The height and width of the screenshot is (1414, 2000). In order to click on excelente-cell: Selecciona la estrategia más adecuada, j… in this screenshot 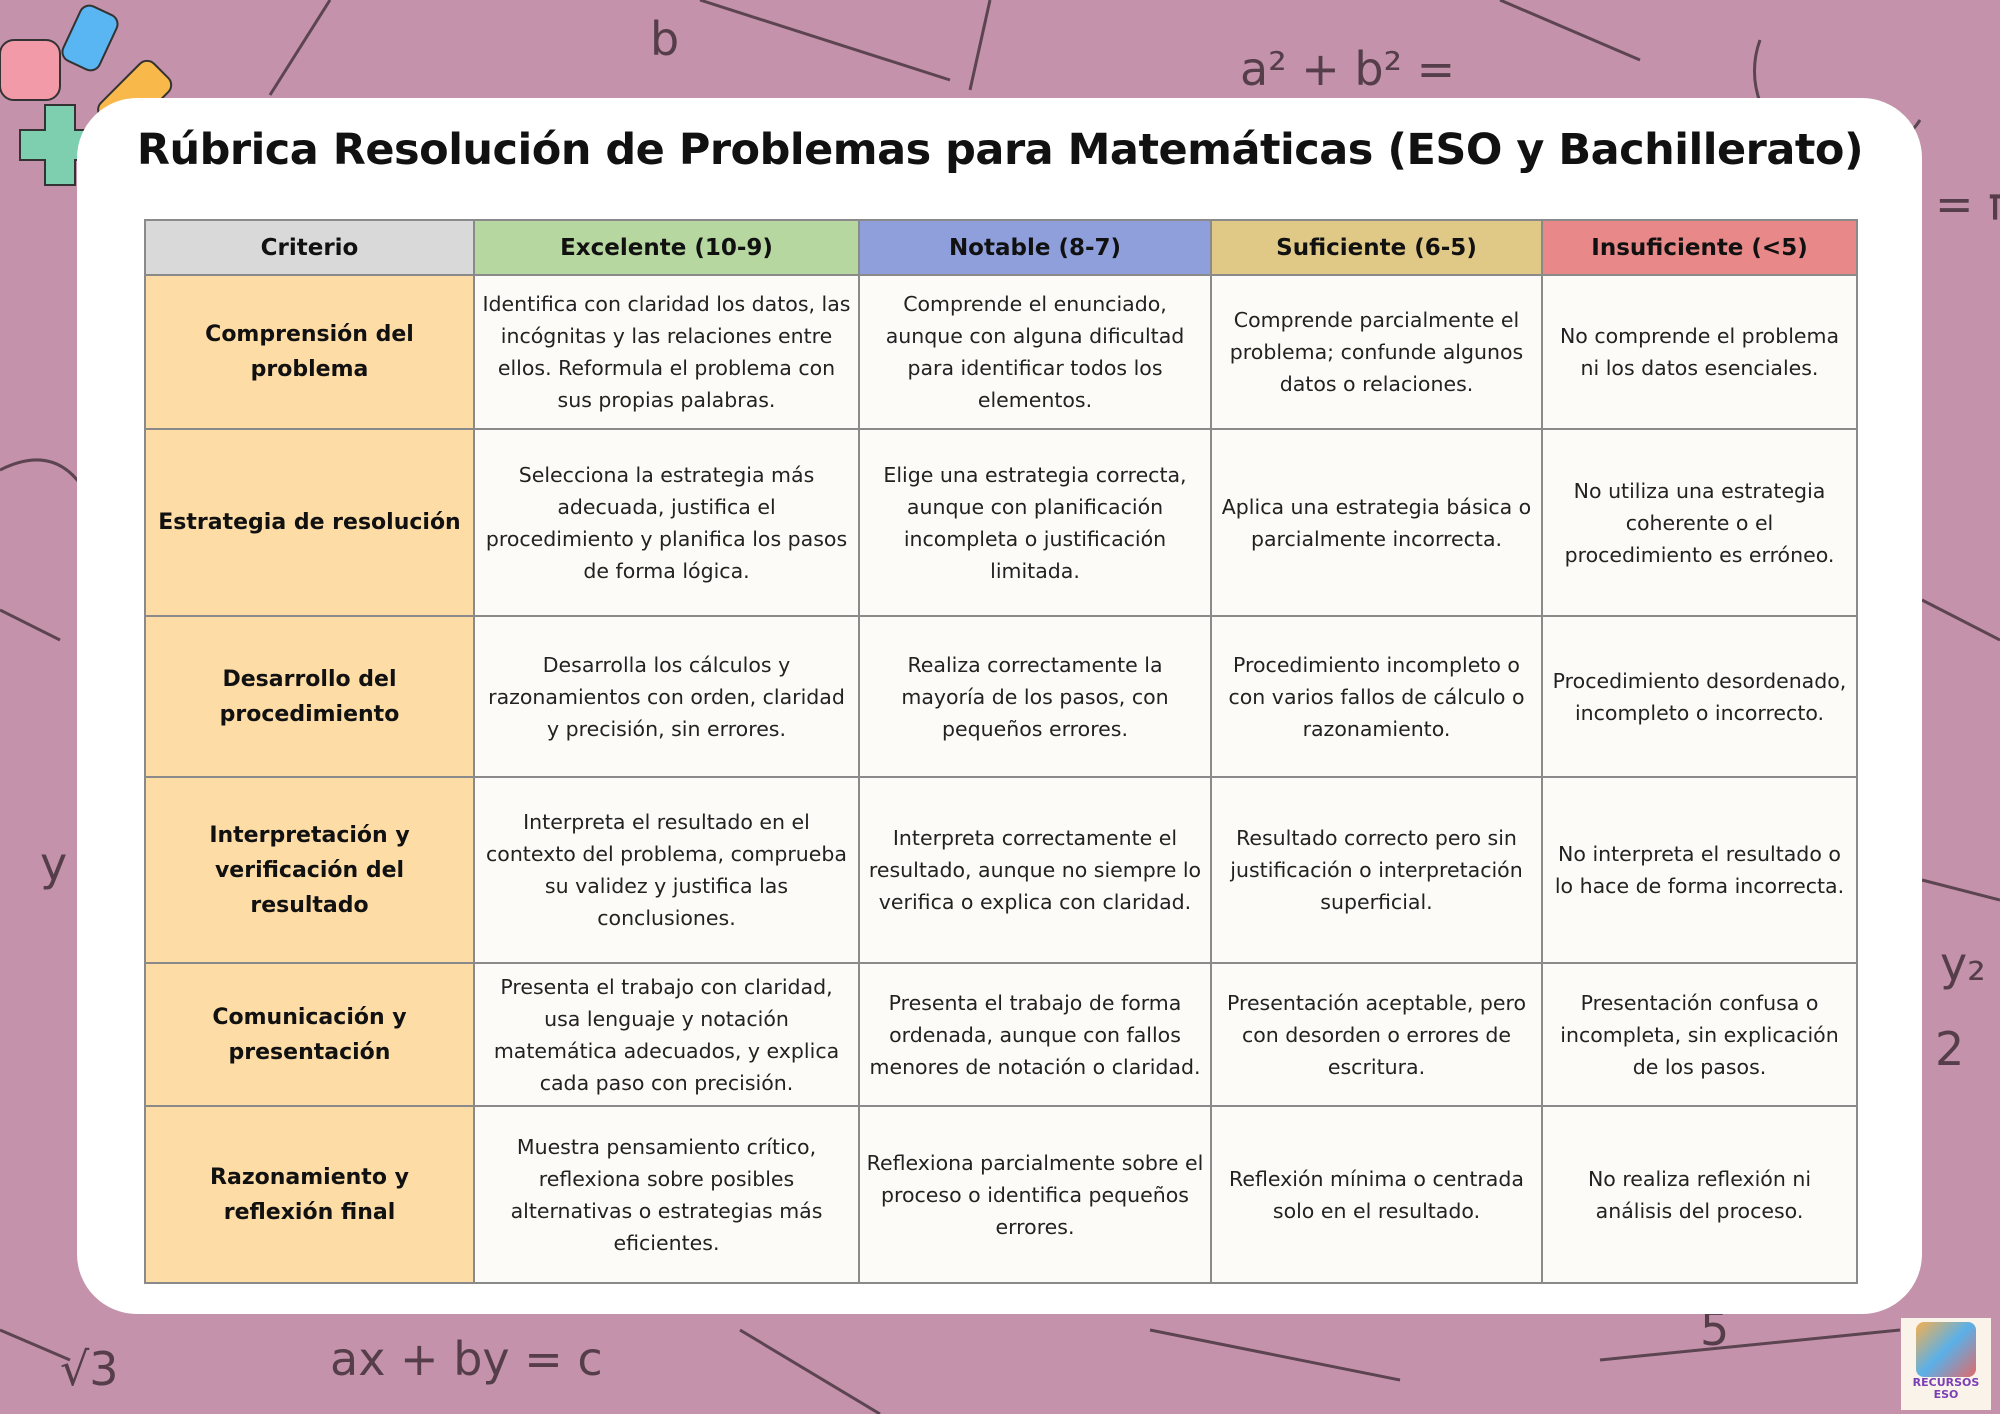, I will do `click(666, 522)`.